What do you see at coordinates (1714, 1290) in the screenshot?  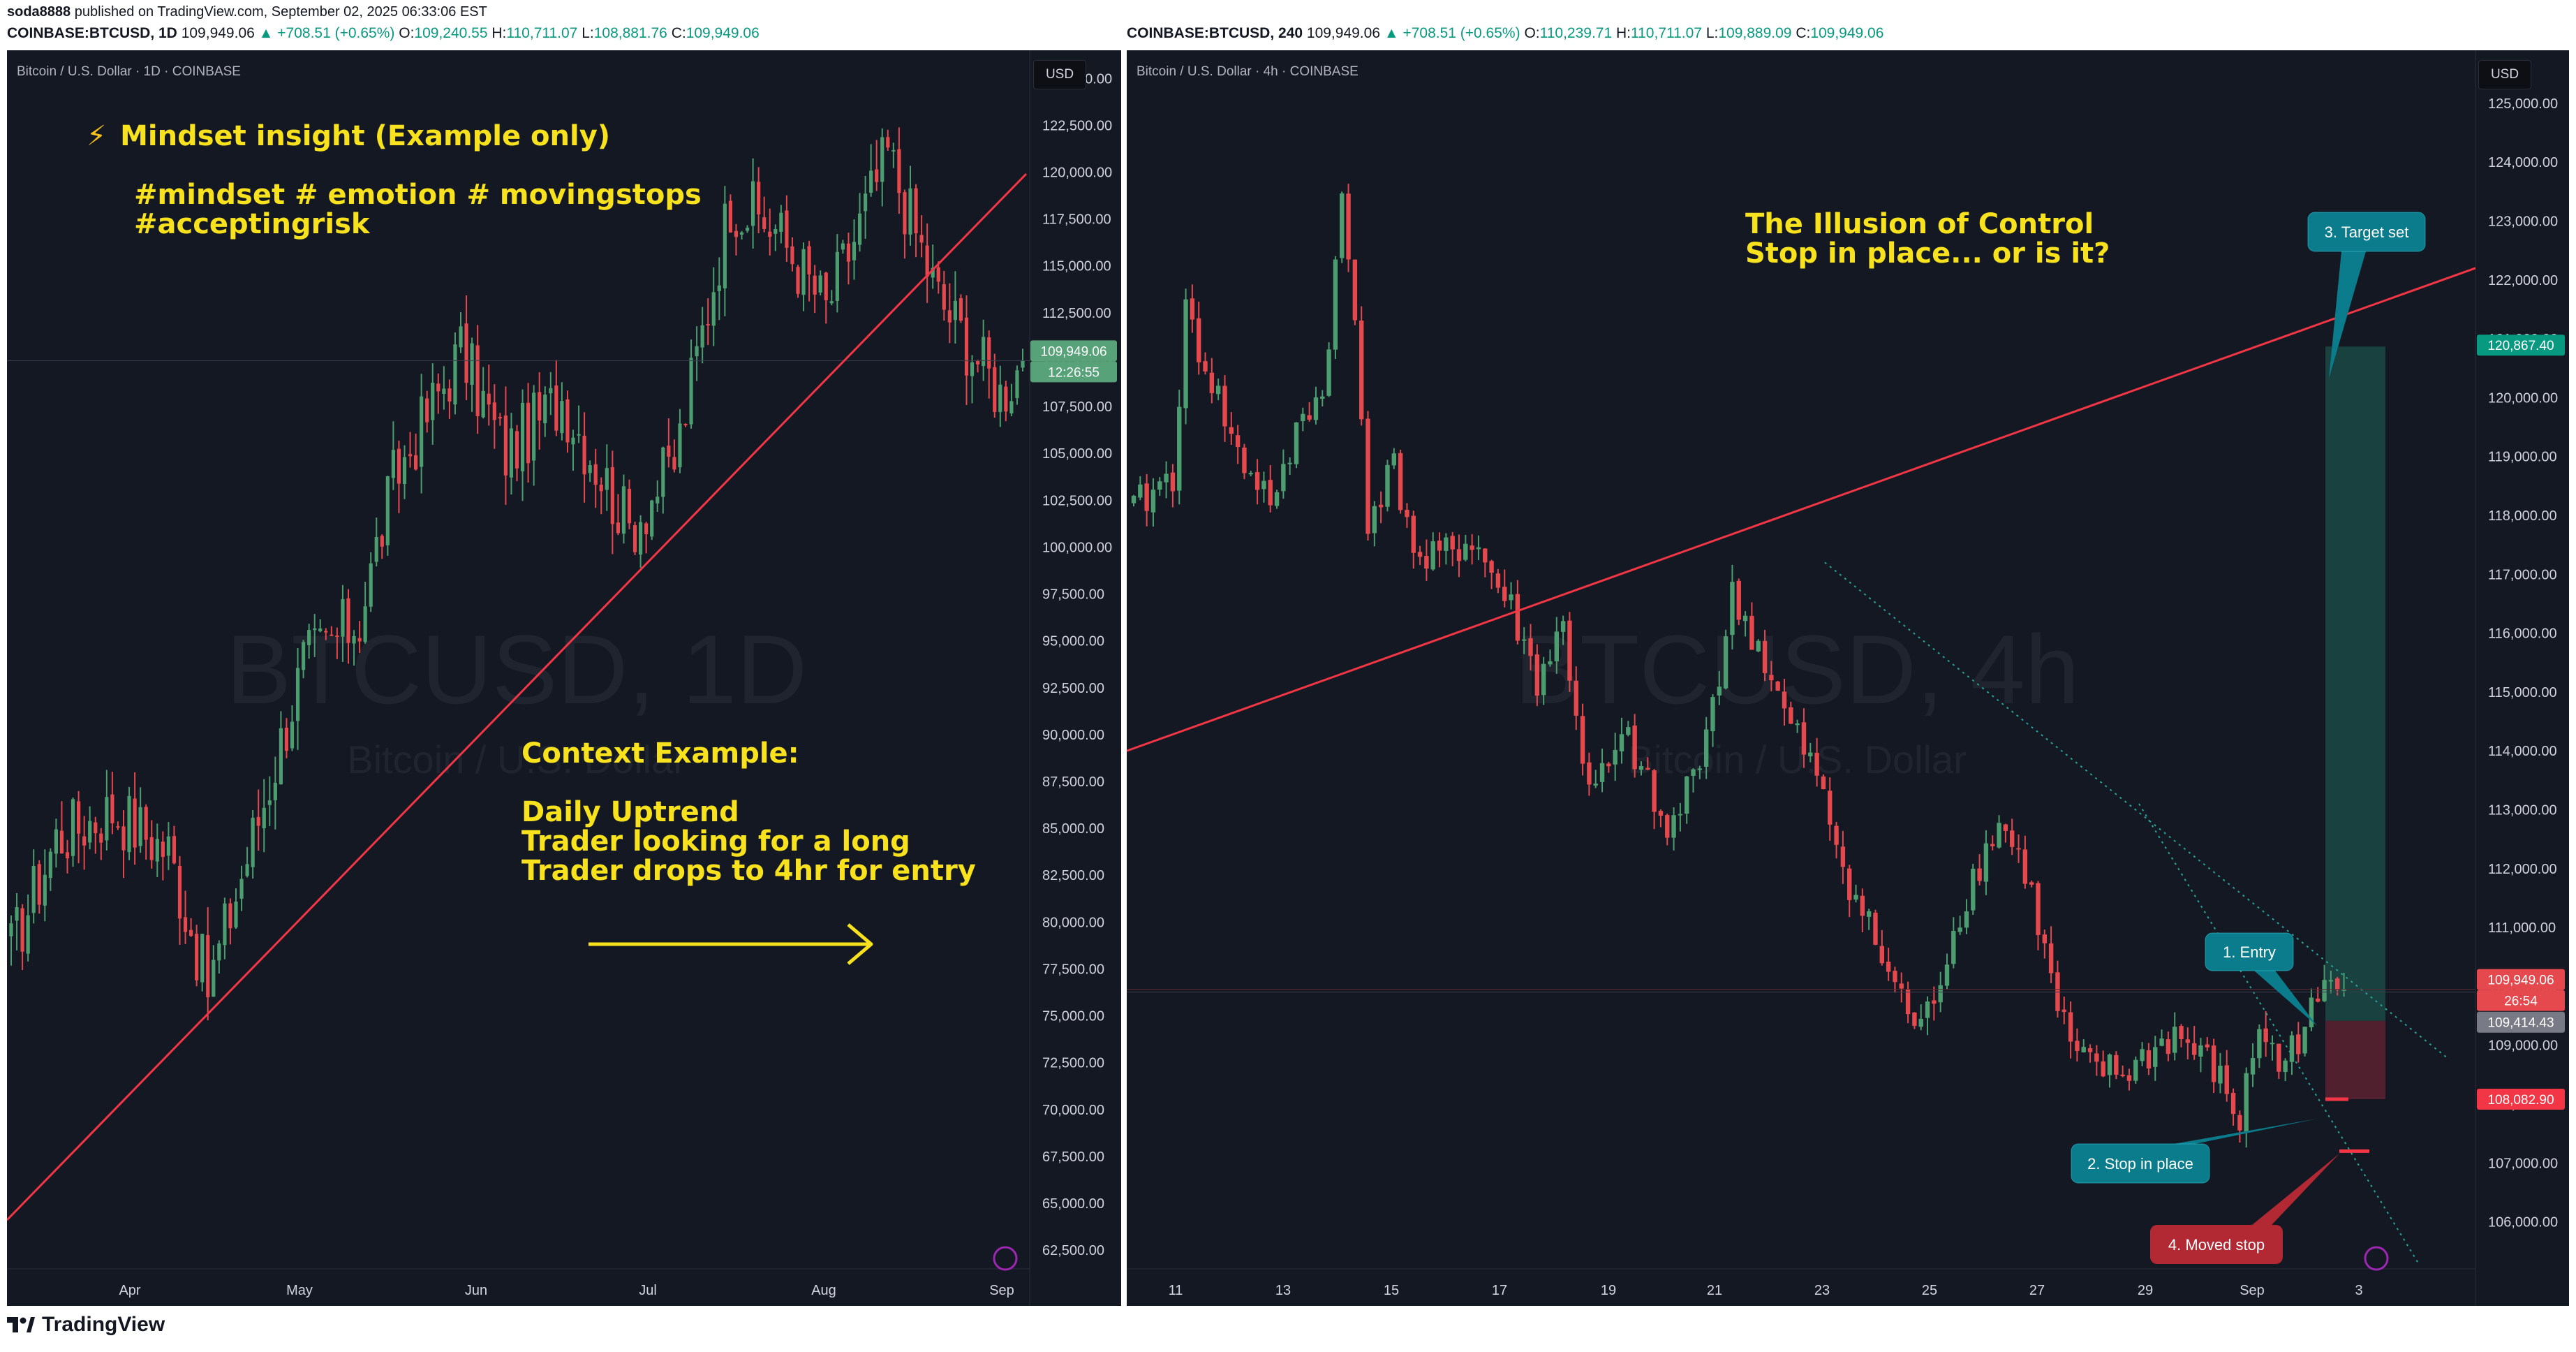 I see `x-tick-label: 21` at bounding box center [1714, 1290].